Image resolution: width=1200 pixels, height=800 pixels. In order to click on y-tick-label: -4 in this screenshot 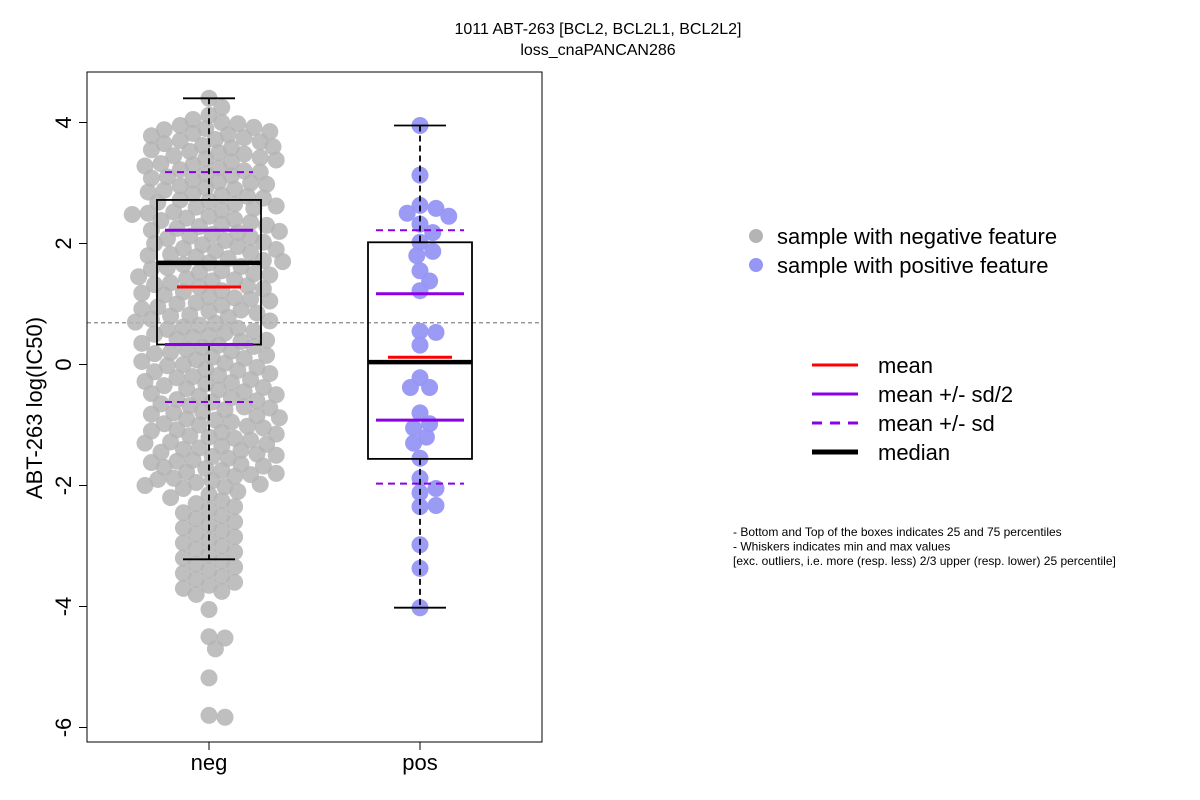, I will do `click(63, 607)`.